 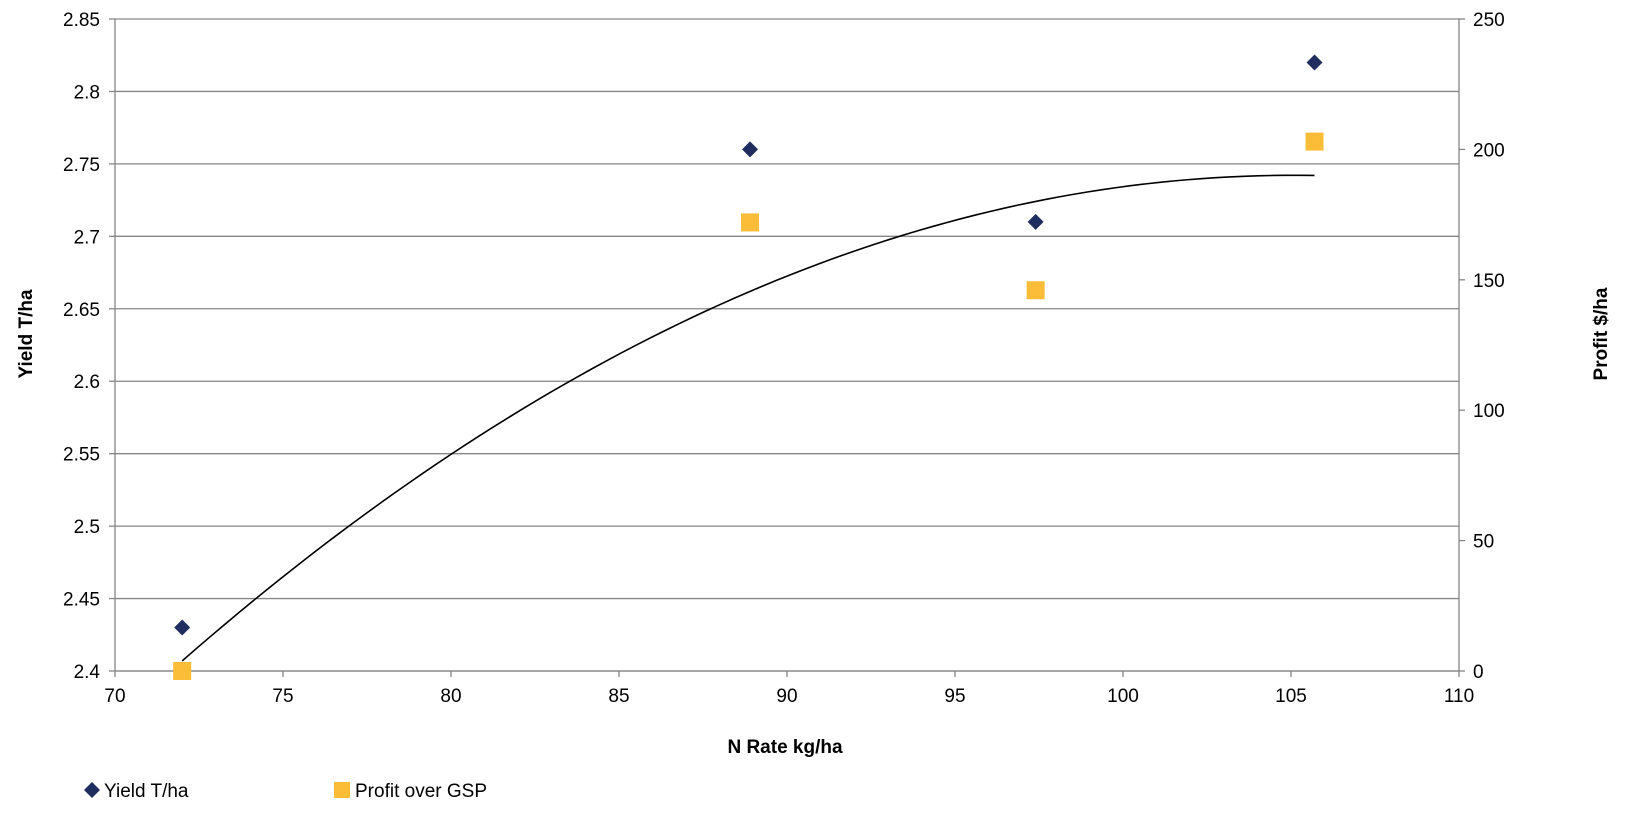 I want to click on y-right-tick-label: 100, so click(x=1489, y=411).